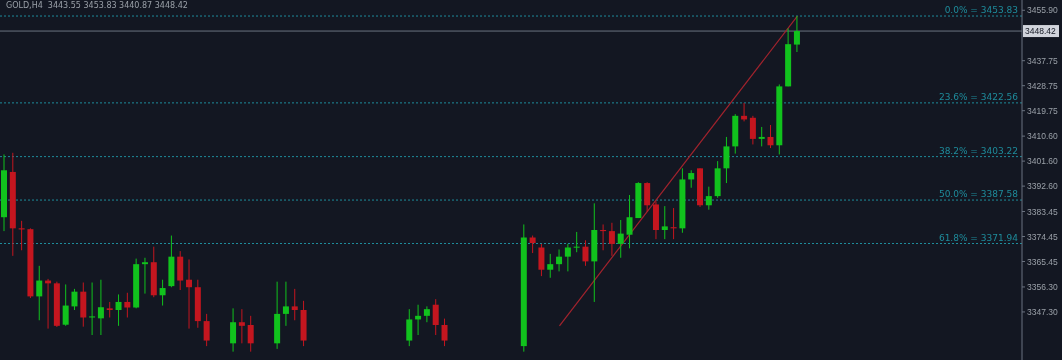 The image size is (1062, 360). Describe the element at coordinates (981, 10) in the screenshot. I see `ref-line-label: 0.0% = 3453.83` at that location.